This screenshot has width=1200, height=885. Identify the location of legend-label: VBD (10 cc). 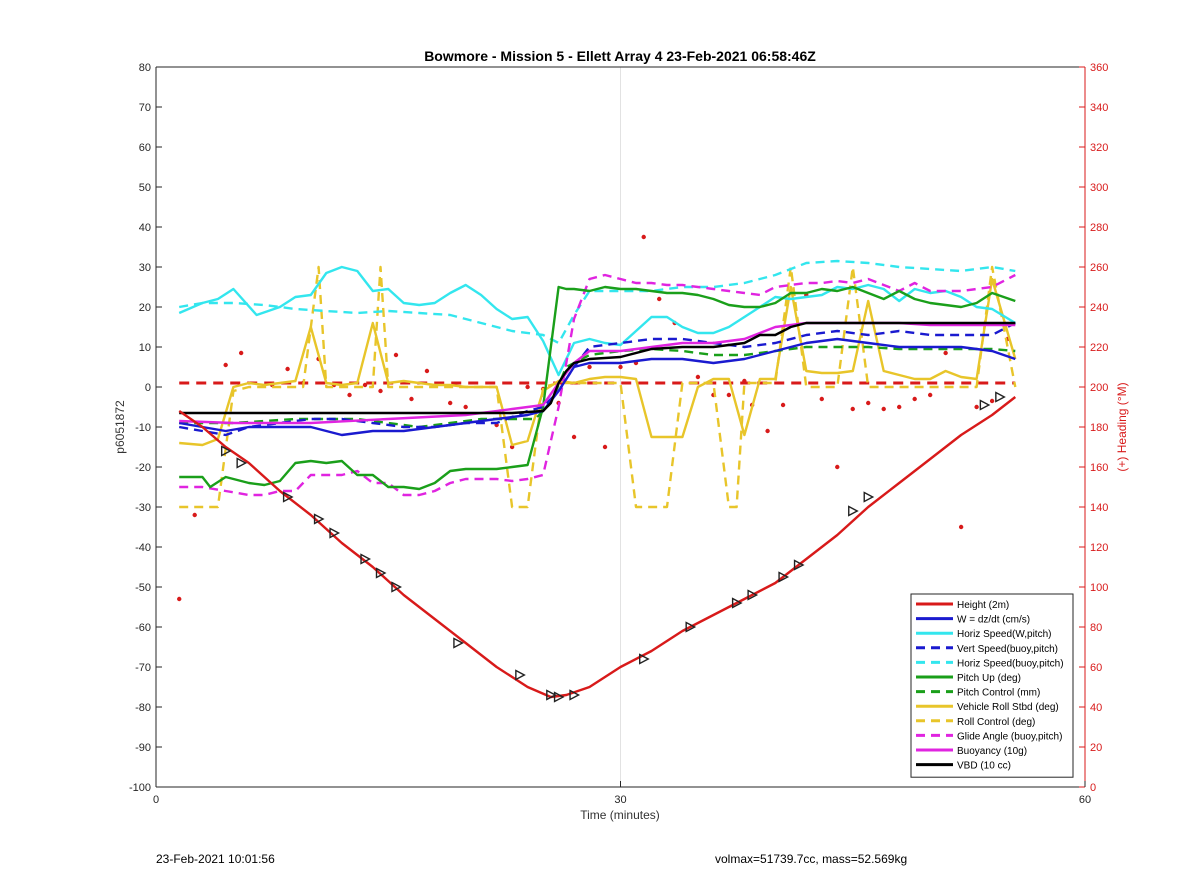
(984, 766).